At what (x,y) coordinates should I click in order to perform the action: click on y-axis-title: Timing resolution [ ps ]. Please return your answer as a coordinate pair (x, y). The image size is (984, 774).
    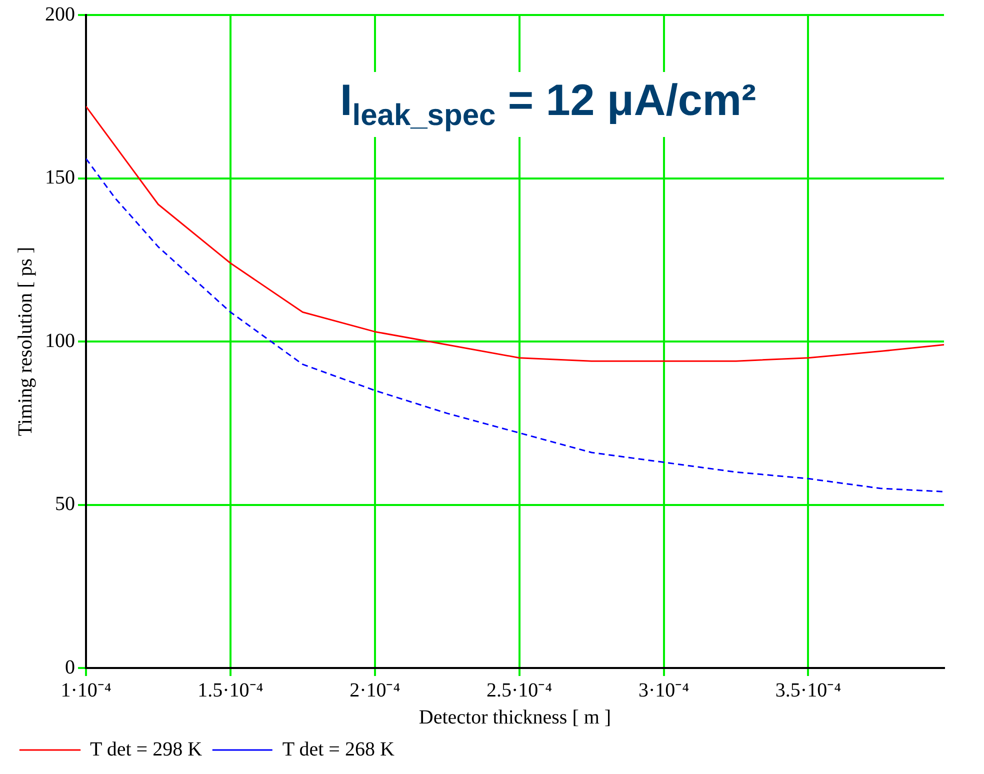
    Looking at the image, I should click on (25, 341).